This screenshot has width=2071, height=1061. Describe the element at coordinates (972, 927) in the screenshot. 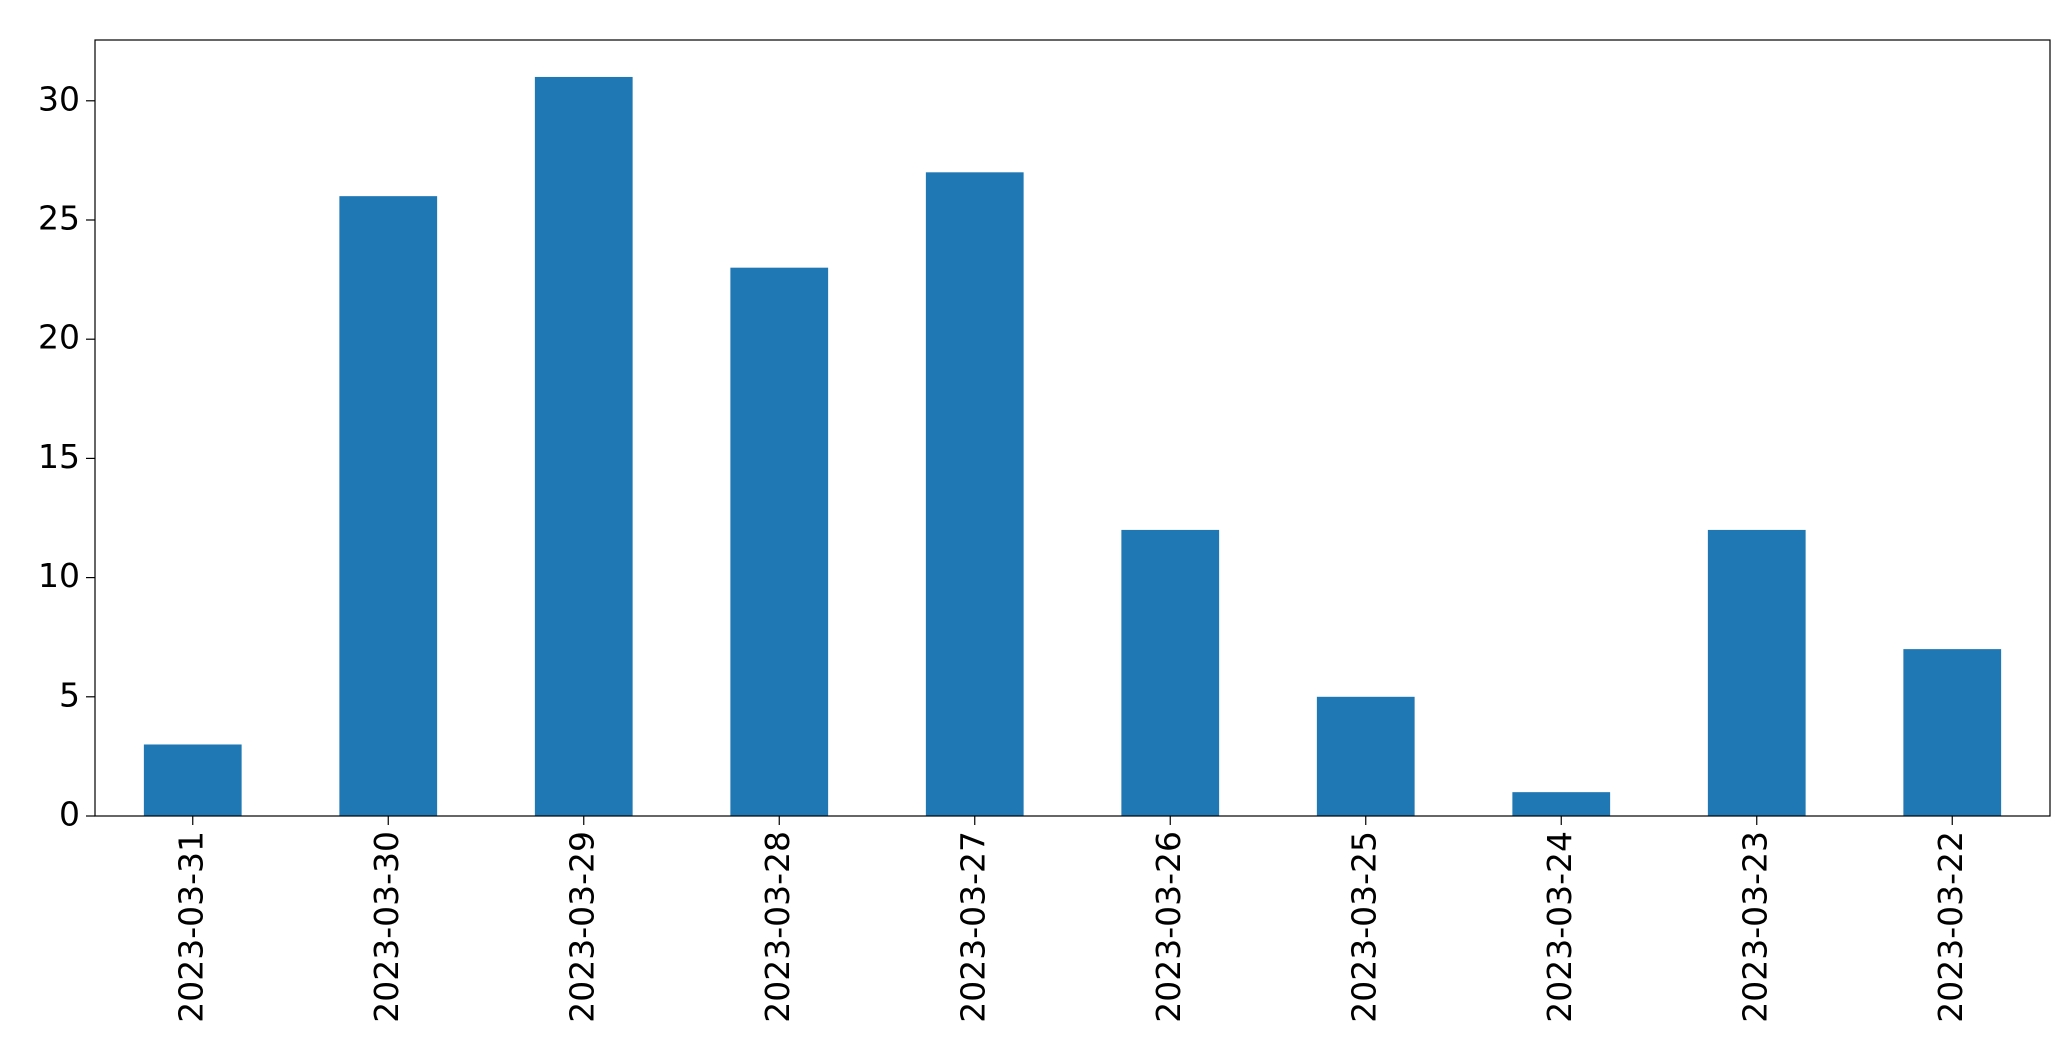

I see `x-tick-label: 2023-03-27` at that location.